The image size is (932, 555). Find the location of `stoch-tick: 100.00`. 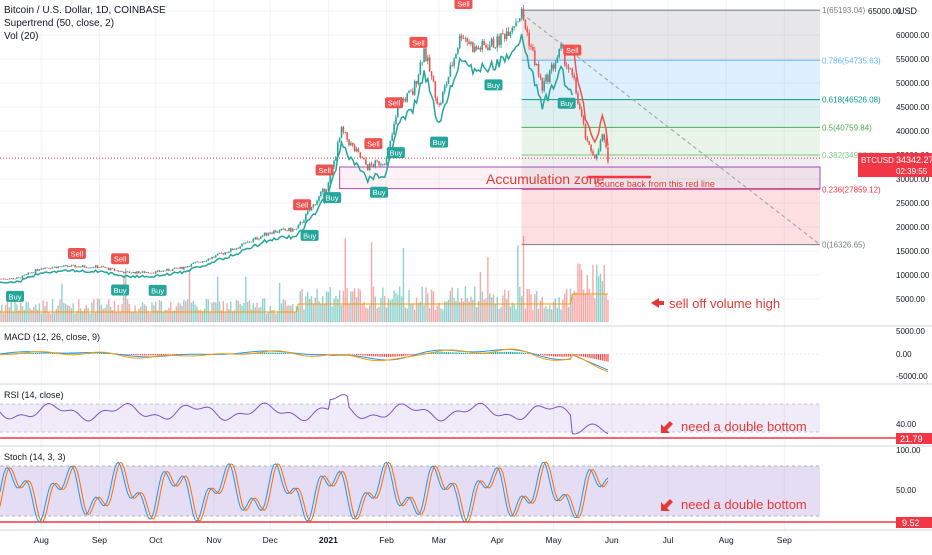

stoch-tick: 100.00 is located at coordinates (908, 450).